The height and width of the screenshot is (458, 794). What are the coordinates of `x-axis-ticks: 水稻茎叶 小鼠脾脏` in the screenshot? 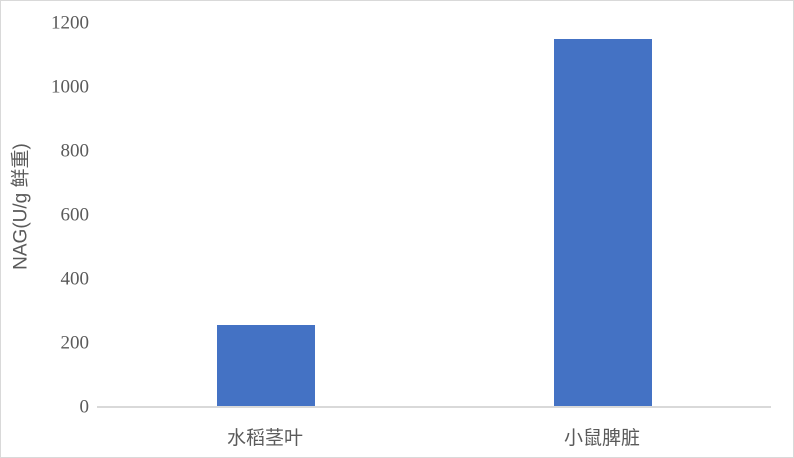 It's located at (434, 435).